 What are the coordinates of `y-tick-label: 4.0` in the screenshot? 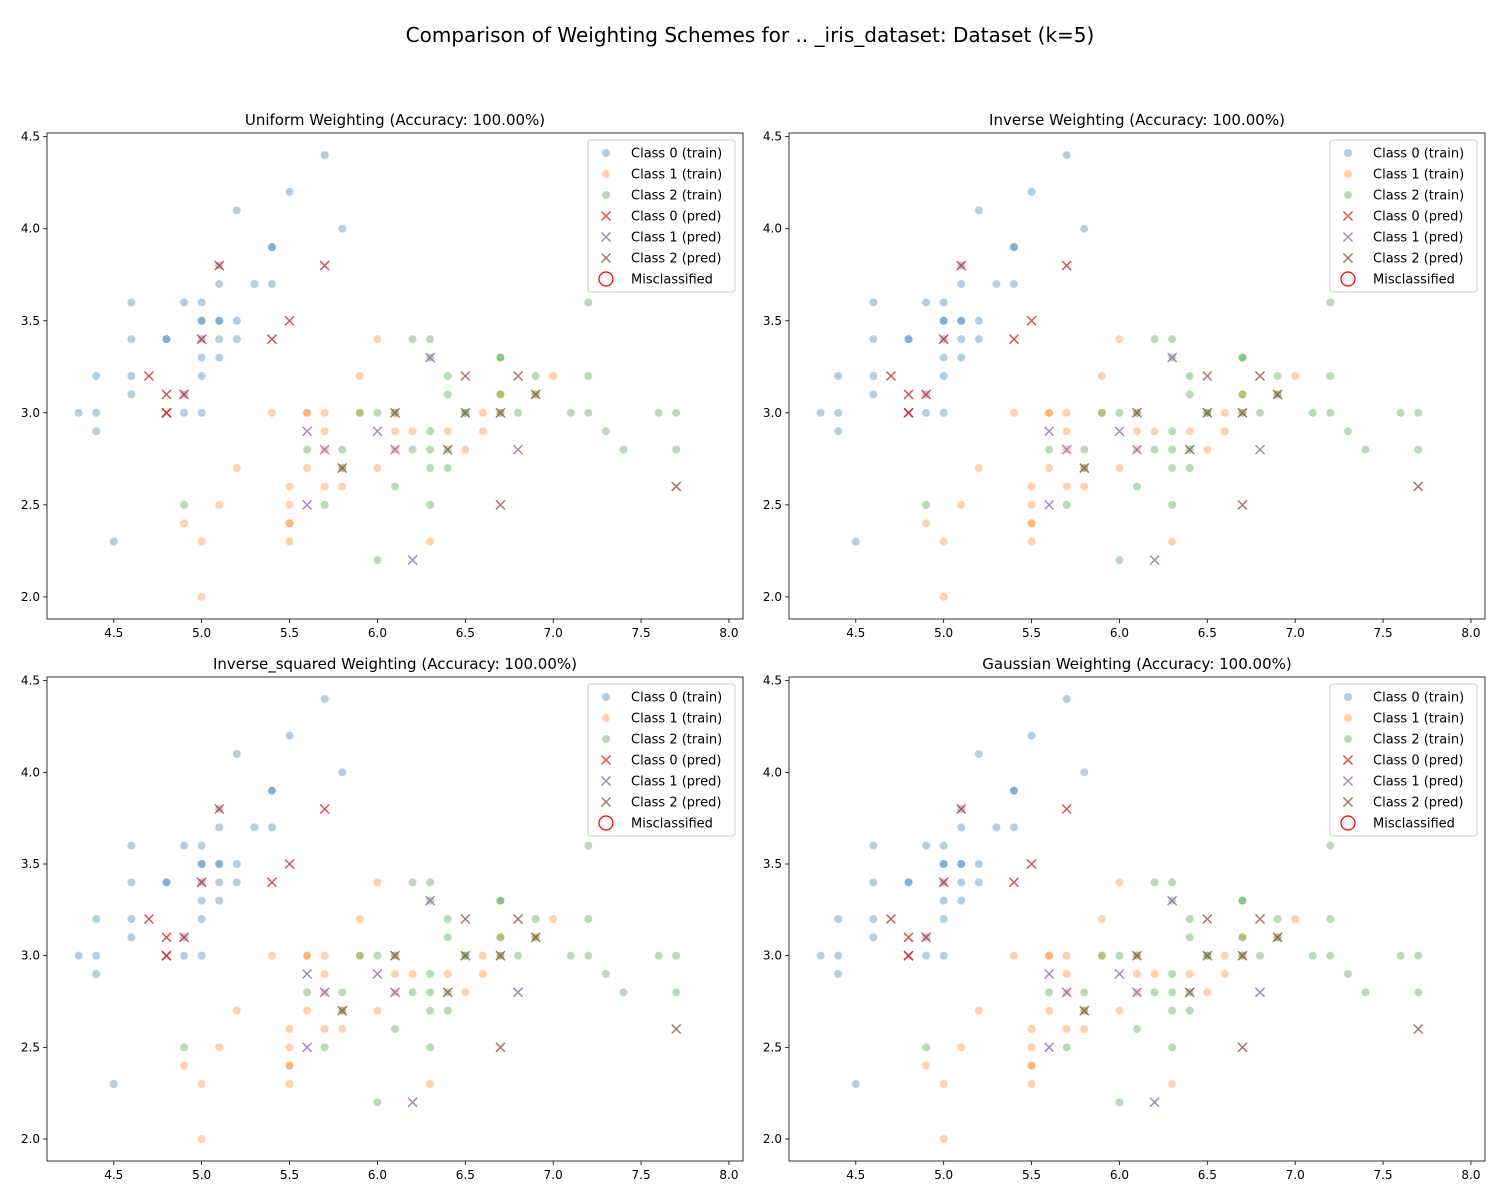 It's located at (772, 772).